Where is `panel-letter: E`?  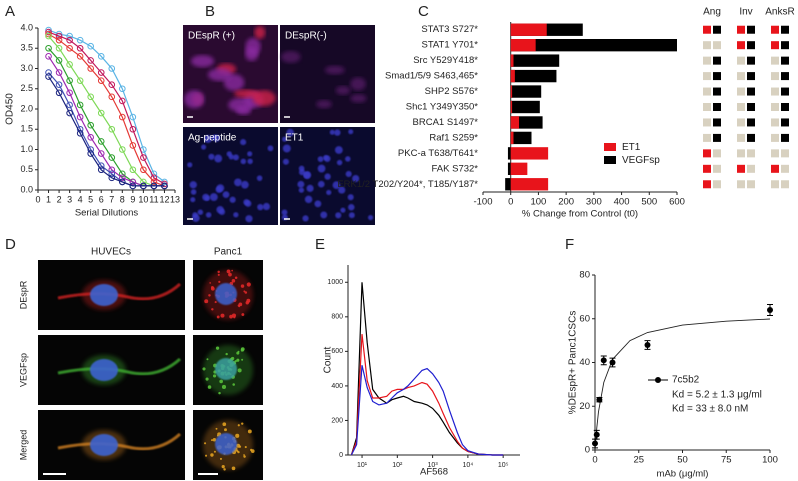 panel-letter: E is located at coordinates (320, 244).